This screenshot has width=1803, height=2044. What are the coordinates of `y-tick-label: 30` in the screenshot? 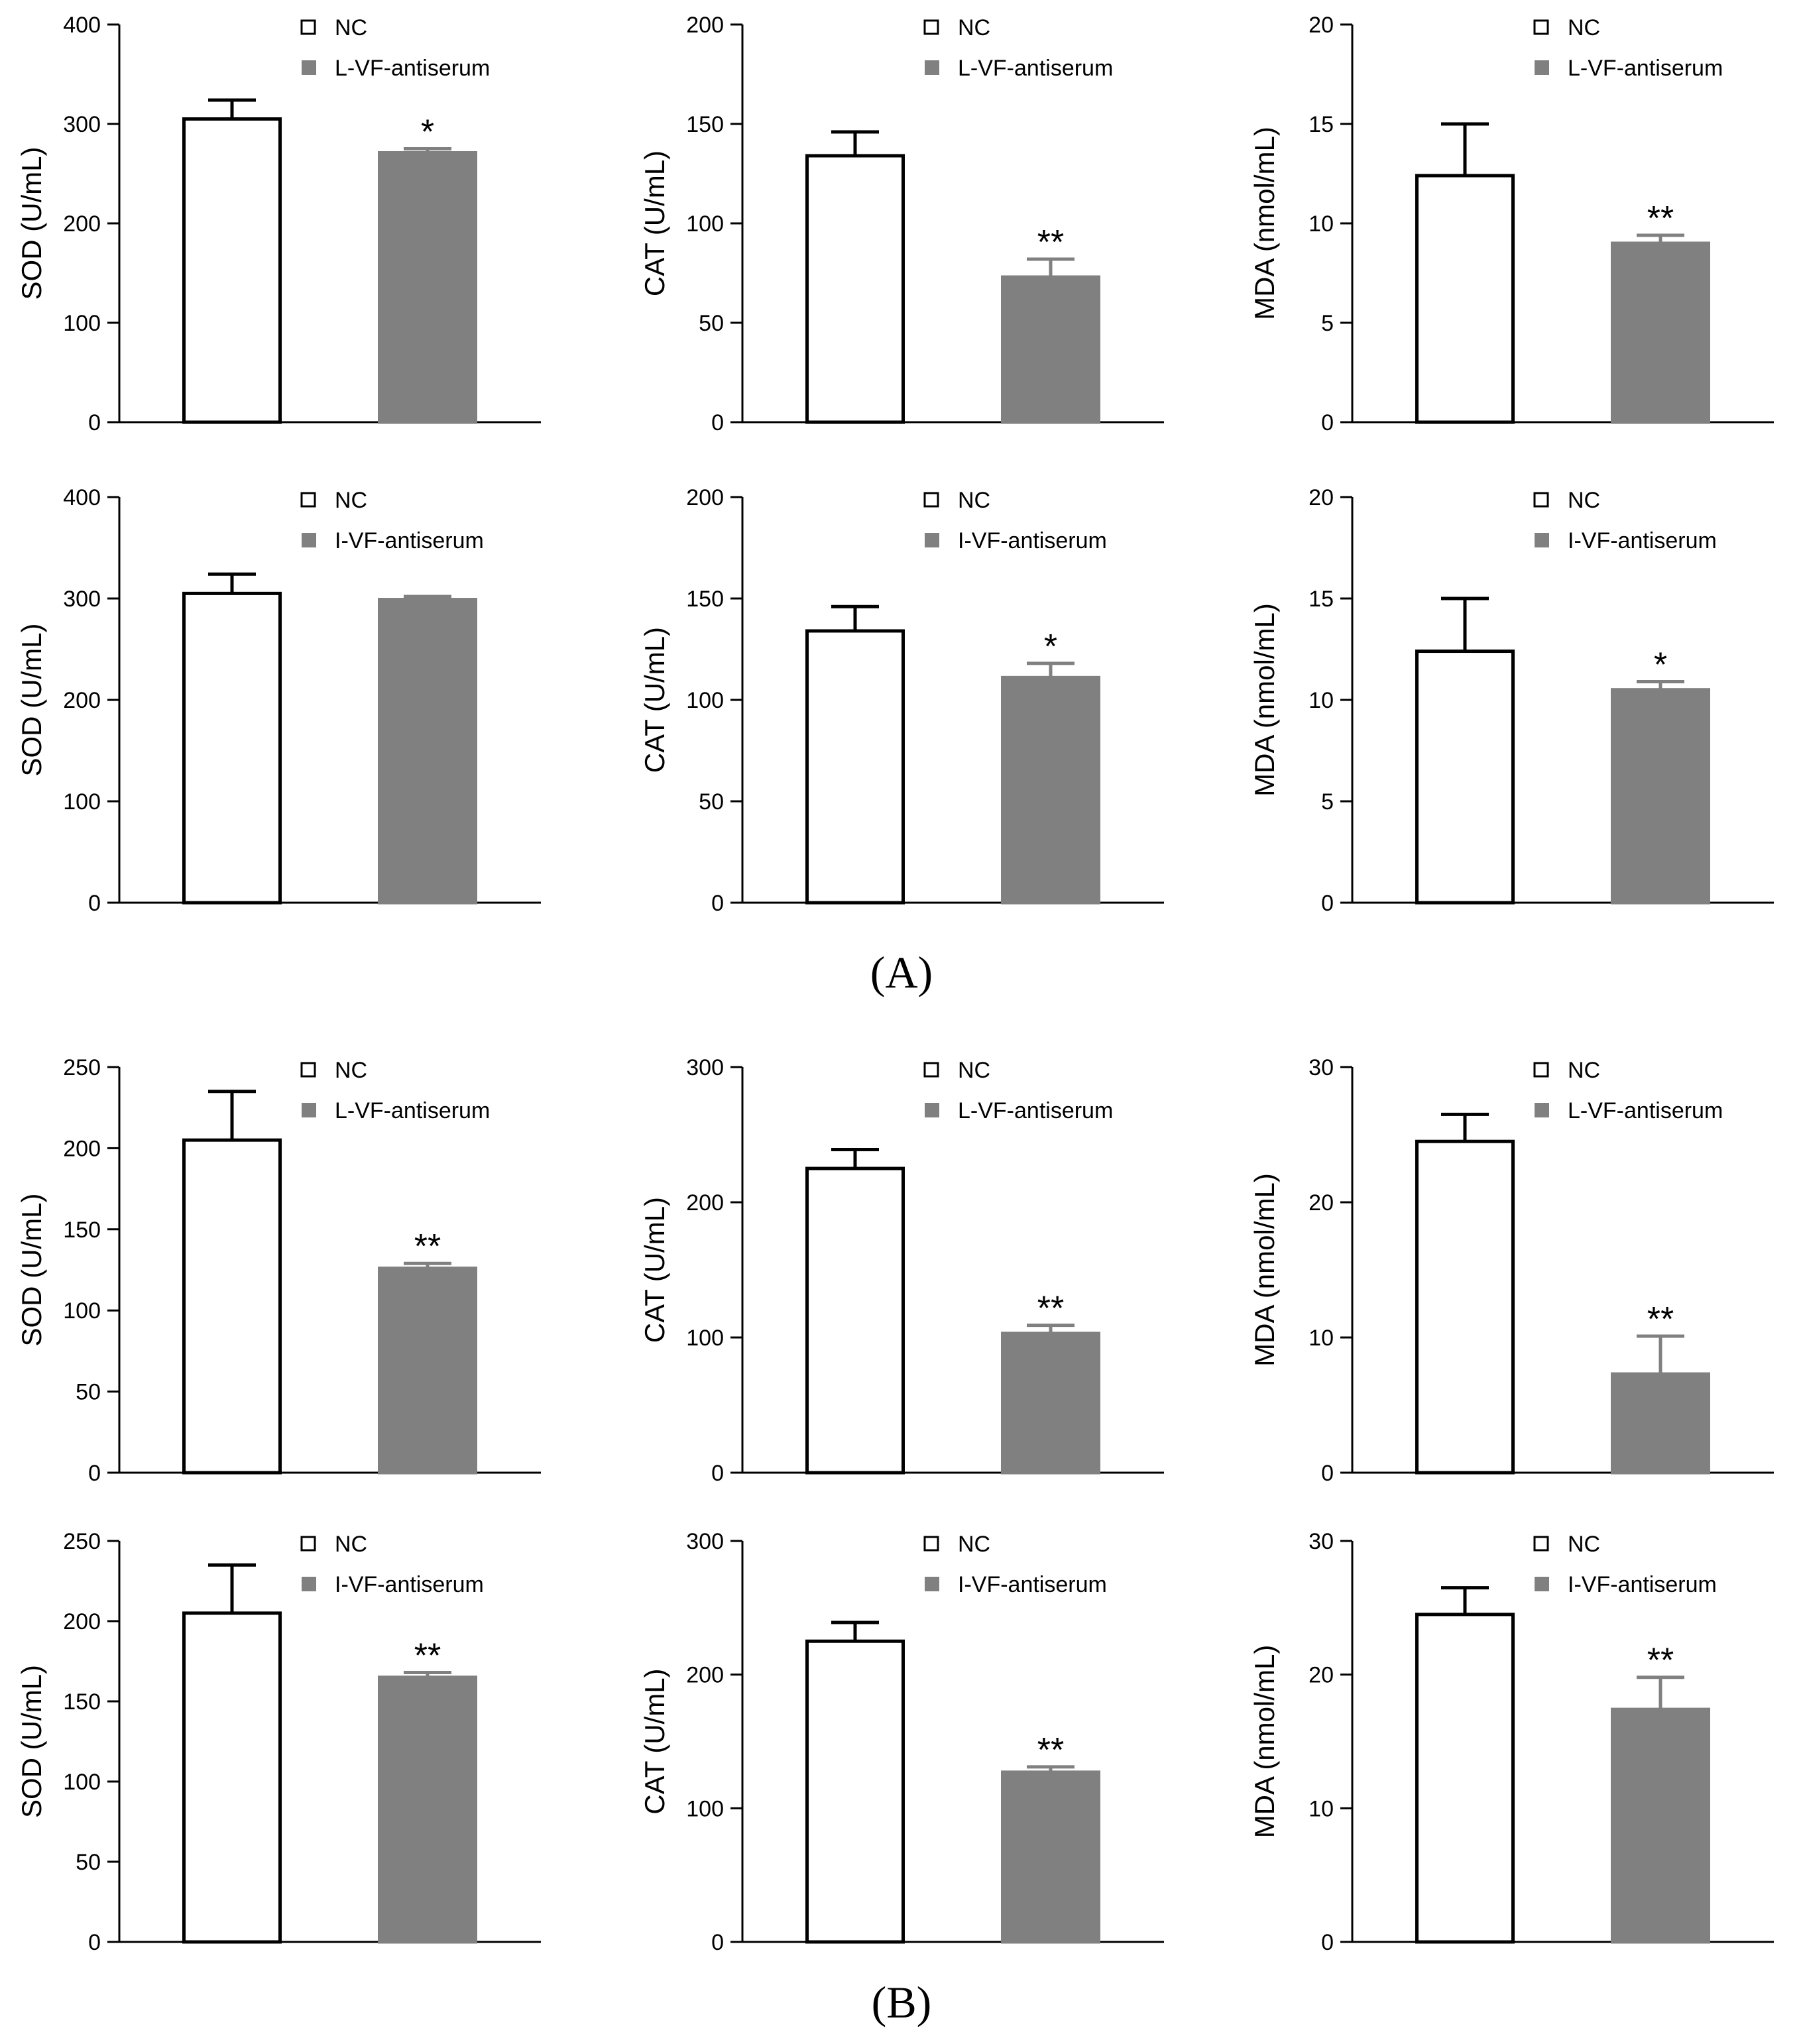 It's located at (1321, 1067).